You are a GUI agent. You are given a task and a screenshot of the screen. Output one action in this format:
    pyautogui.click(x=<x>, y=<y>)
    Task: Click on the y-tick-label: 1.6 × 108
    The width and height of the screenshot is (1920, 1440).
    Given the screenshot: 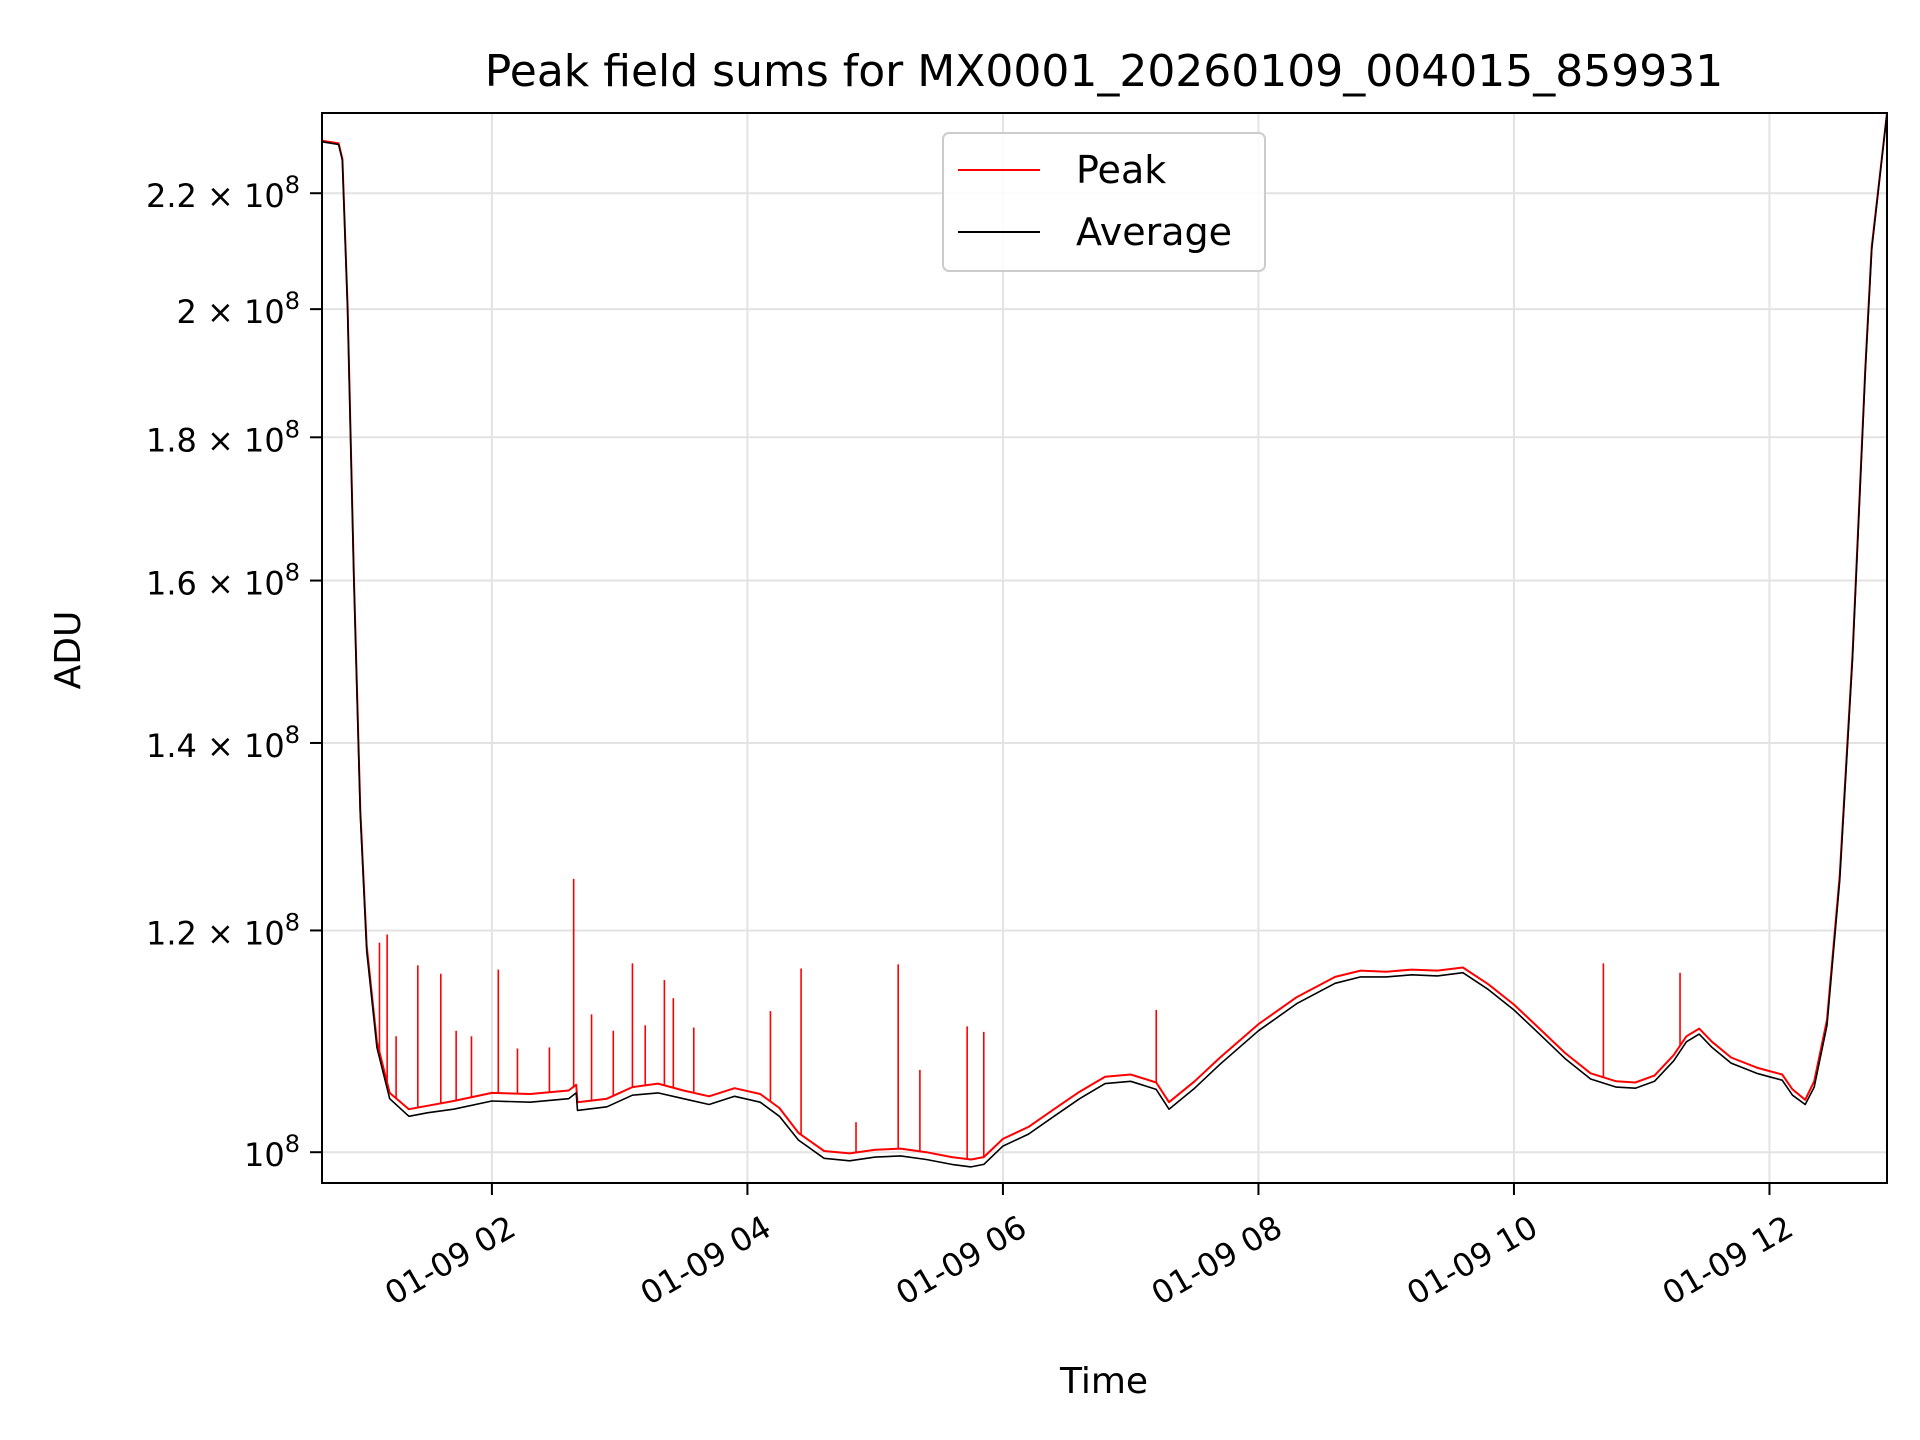 What is the action you would take?
    pyautogui.click(x=223, y=581)
    